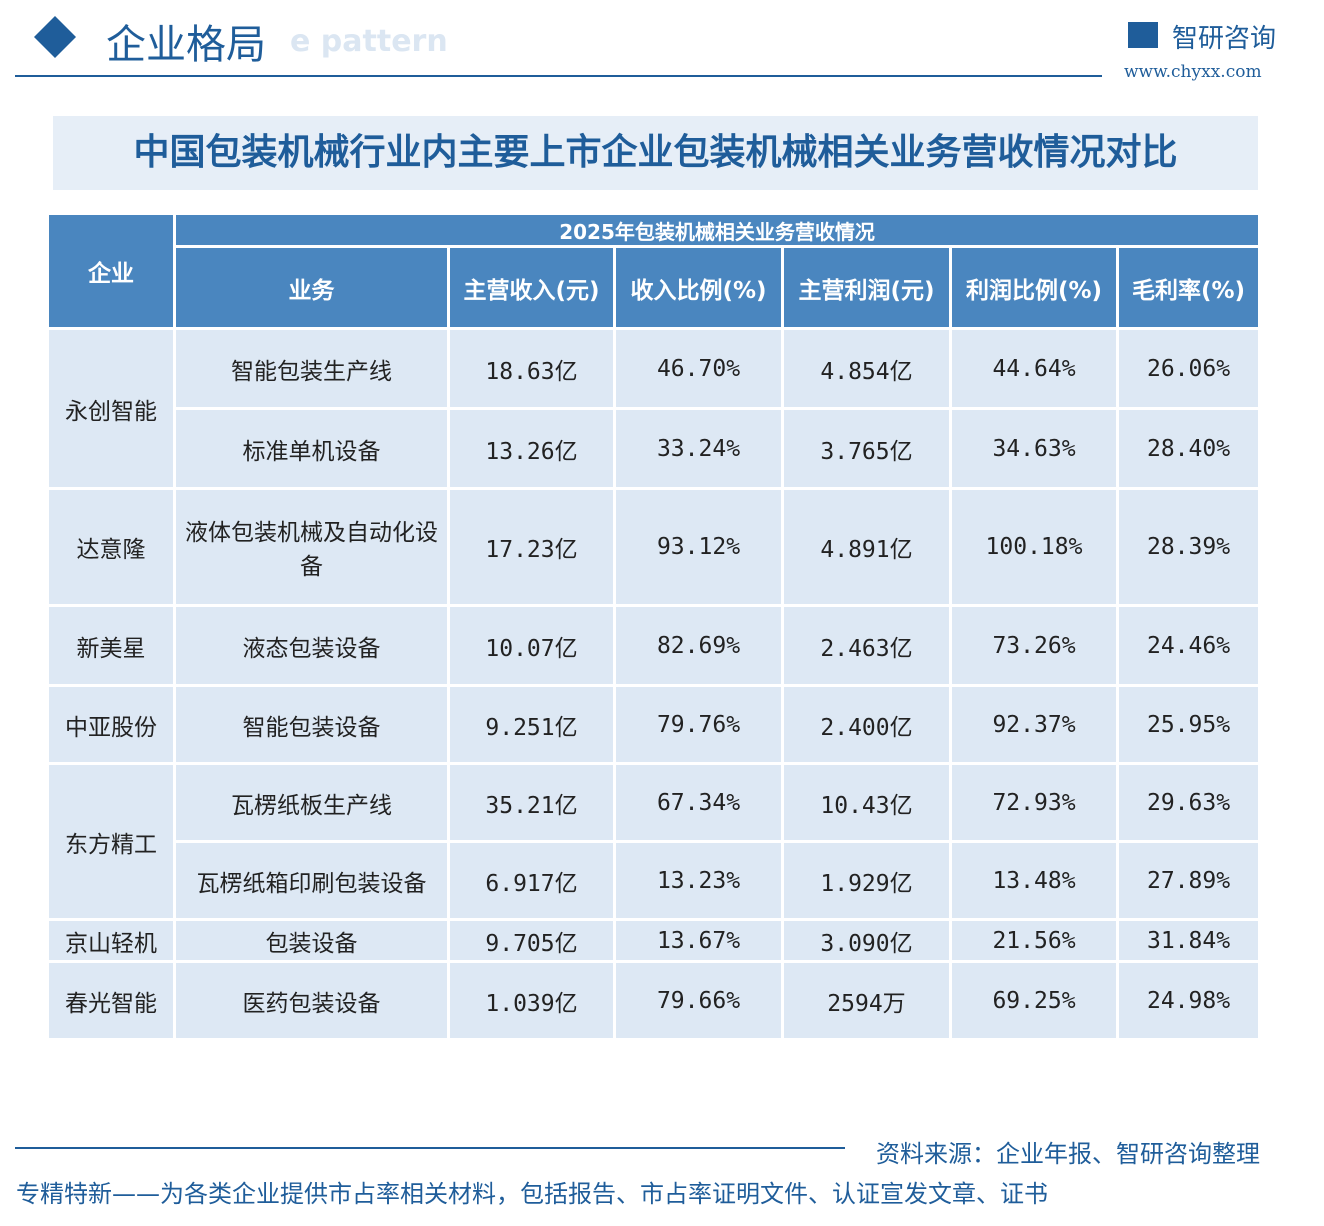  I want to click on value: 27.89%, so click(1188, 880).